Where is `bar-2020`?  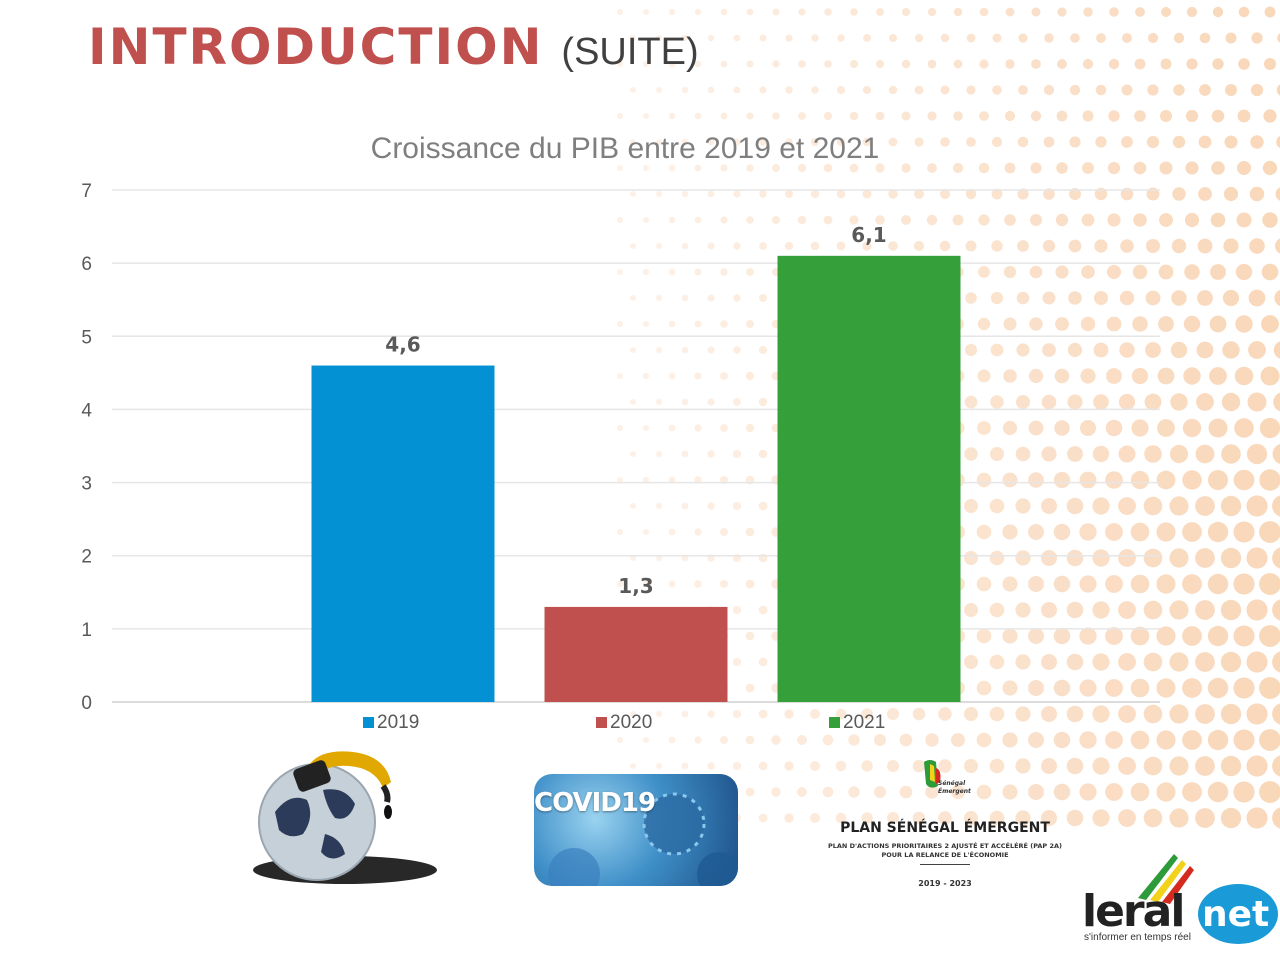 bar-2020 is located at coordinates (636, 654).